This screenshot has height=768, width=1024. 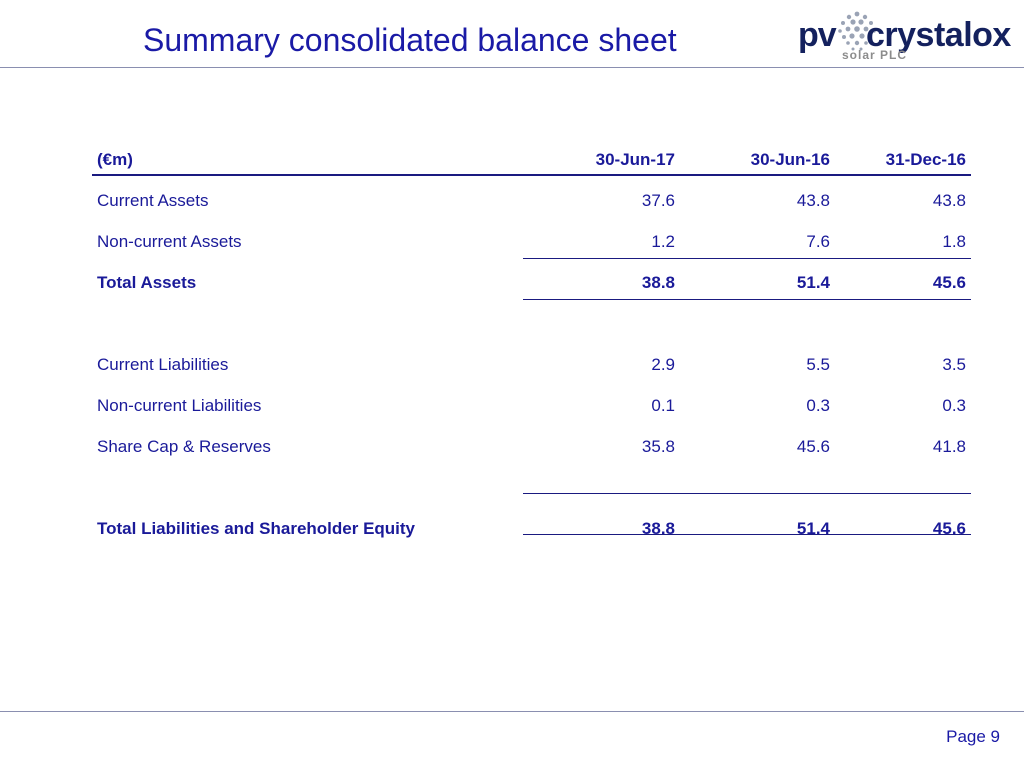 What do you see at coordinates (818, 241) in the screenshot?
I see `cell-value: 7.6` at bounding box center [818, 241].